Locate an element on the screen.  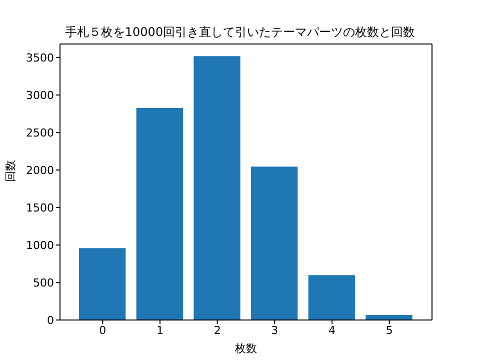
y-tick-label: 3000 is located at coordinates (40, 95).